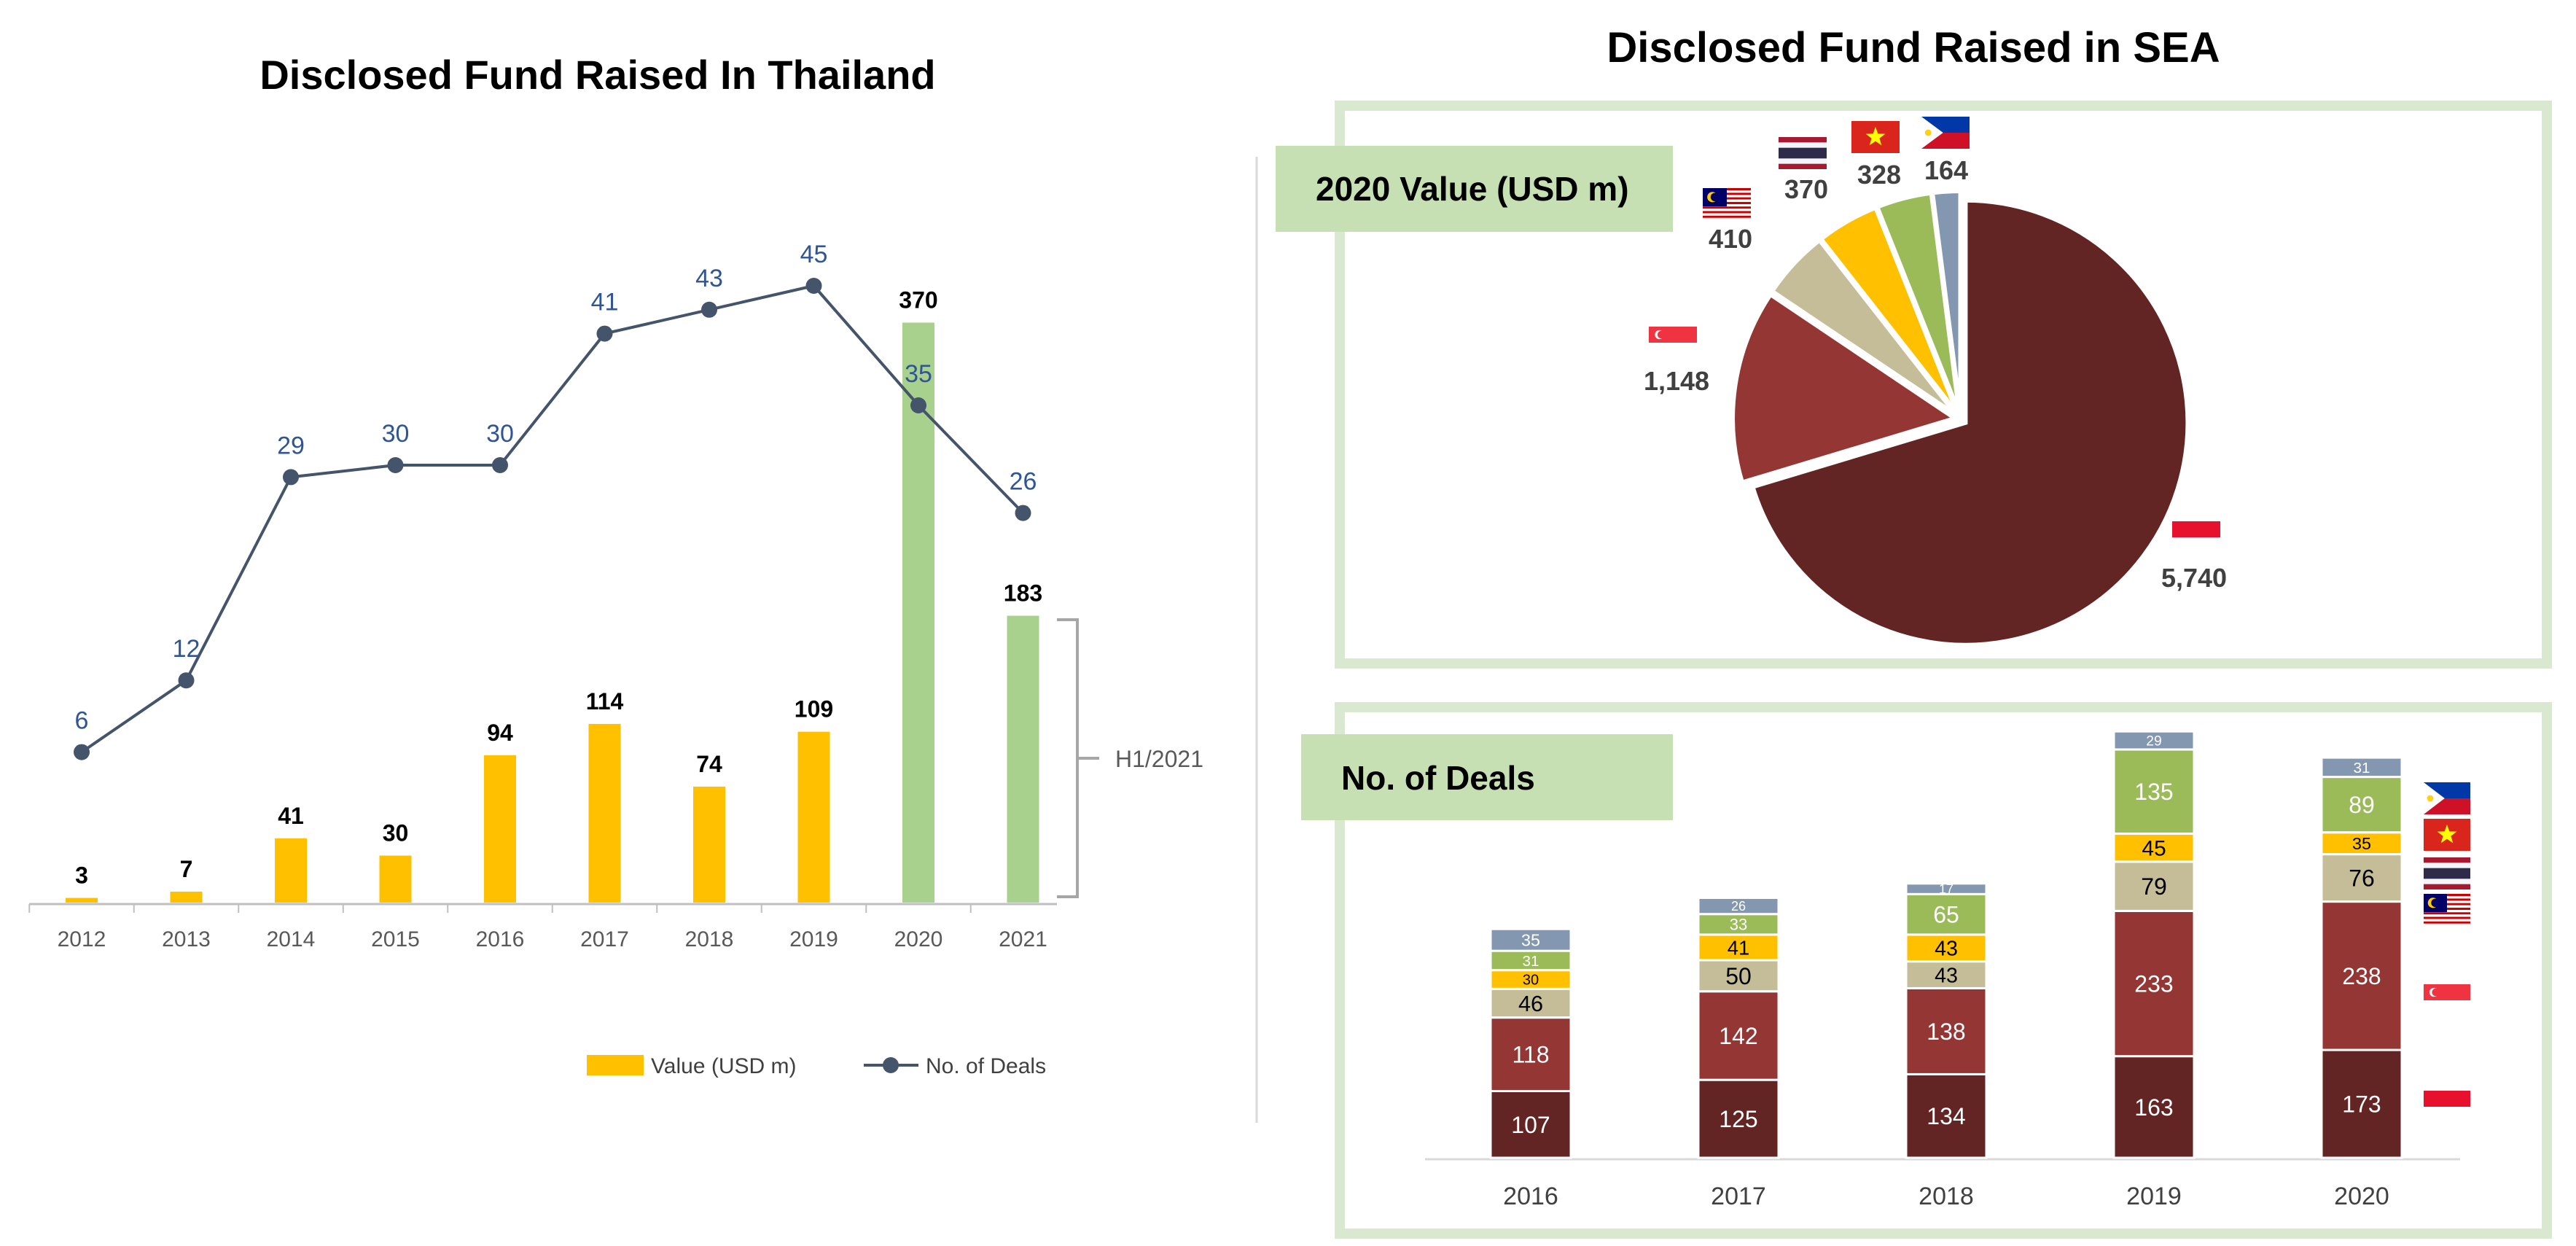 This screenshot has height=1246, width=2576. I want to click on stack-label-2018-malaysia: 43, so click(1947, 976).